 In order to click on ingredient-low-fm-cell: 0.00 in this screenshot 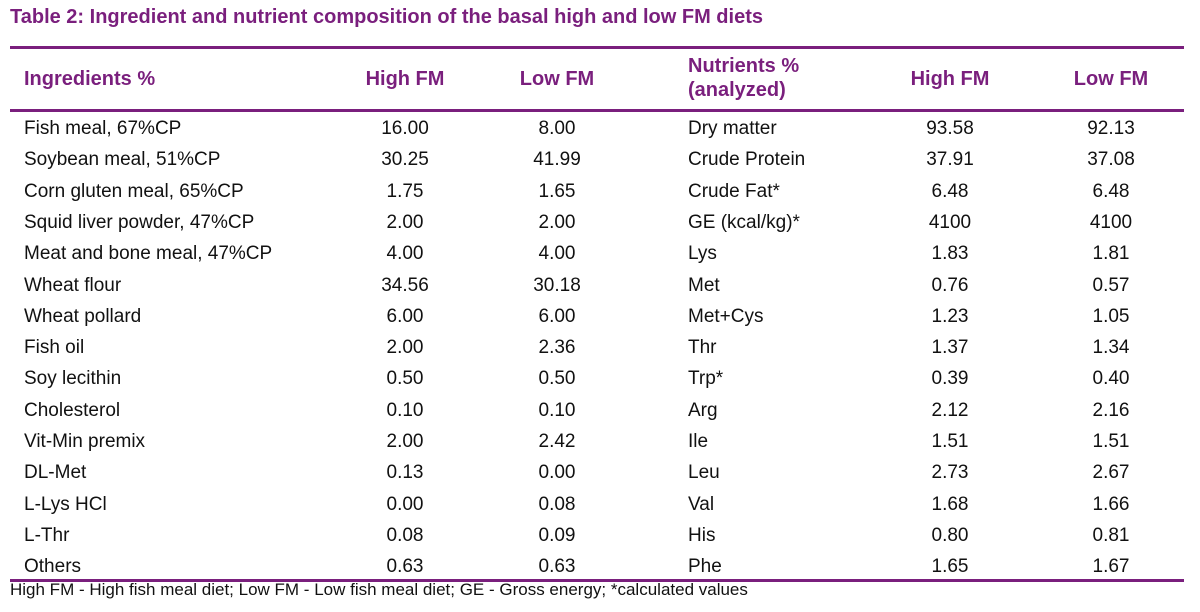, I will do `click(557, 473)`.